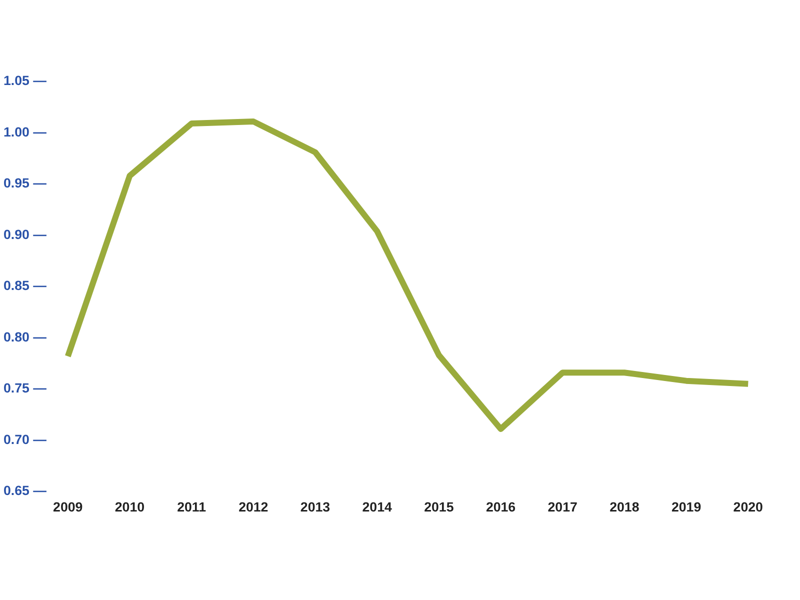  What do you see at coordinates (129, 507) in the screenshot?
I see `x-tick-label: 2010` at bounding box center [129, 507].